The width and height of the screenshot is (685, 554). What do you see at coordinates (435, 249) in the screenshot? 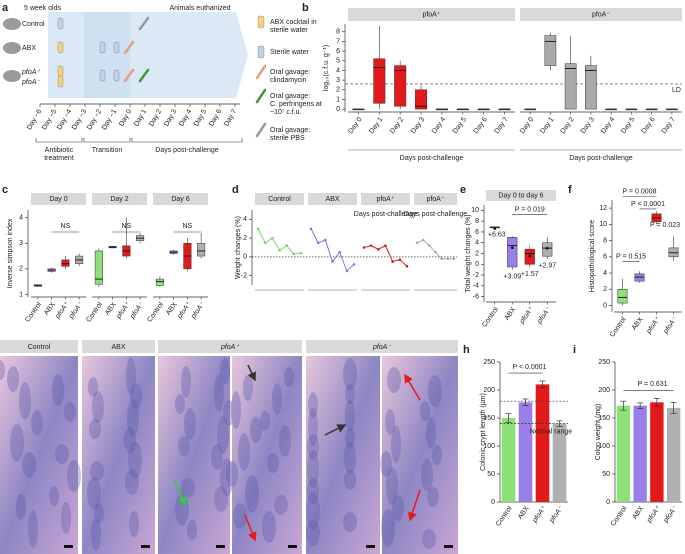
I see `weight-line` at bounding box center [435, 249].